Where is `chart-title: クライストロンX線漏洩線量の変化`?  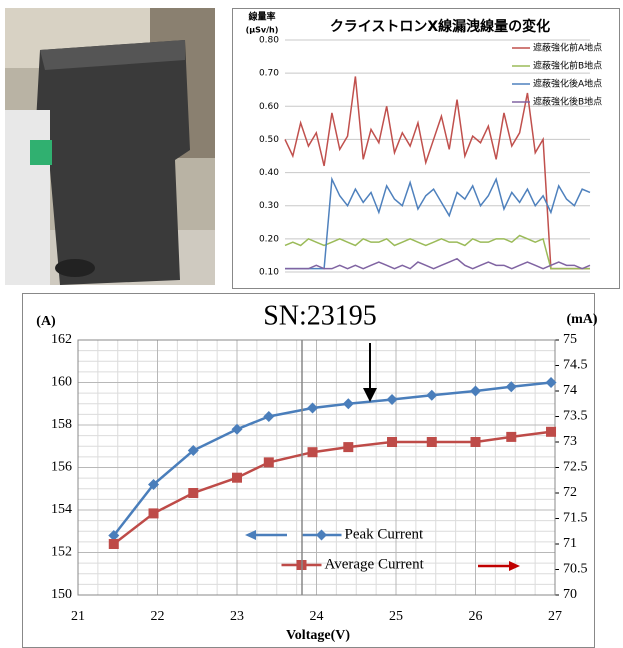
chart-title: クライストロンX線漏洩線量の変化 is located at coordinates (440, 26).